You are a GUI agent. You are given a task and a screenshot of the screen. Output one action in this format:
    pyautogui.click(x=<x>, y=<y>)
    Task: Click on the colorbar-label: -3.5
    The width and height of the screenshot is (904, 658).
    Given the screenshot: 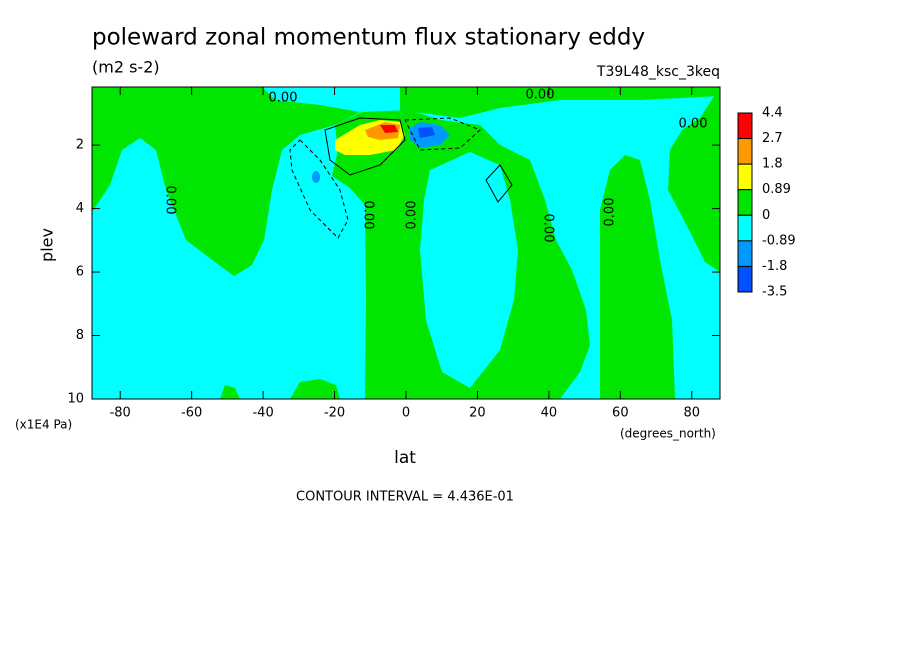 What is the action you would take?
    pyautogui.click(x=774, y=292)
    